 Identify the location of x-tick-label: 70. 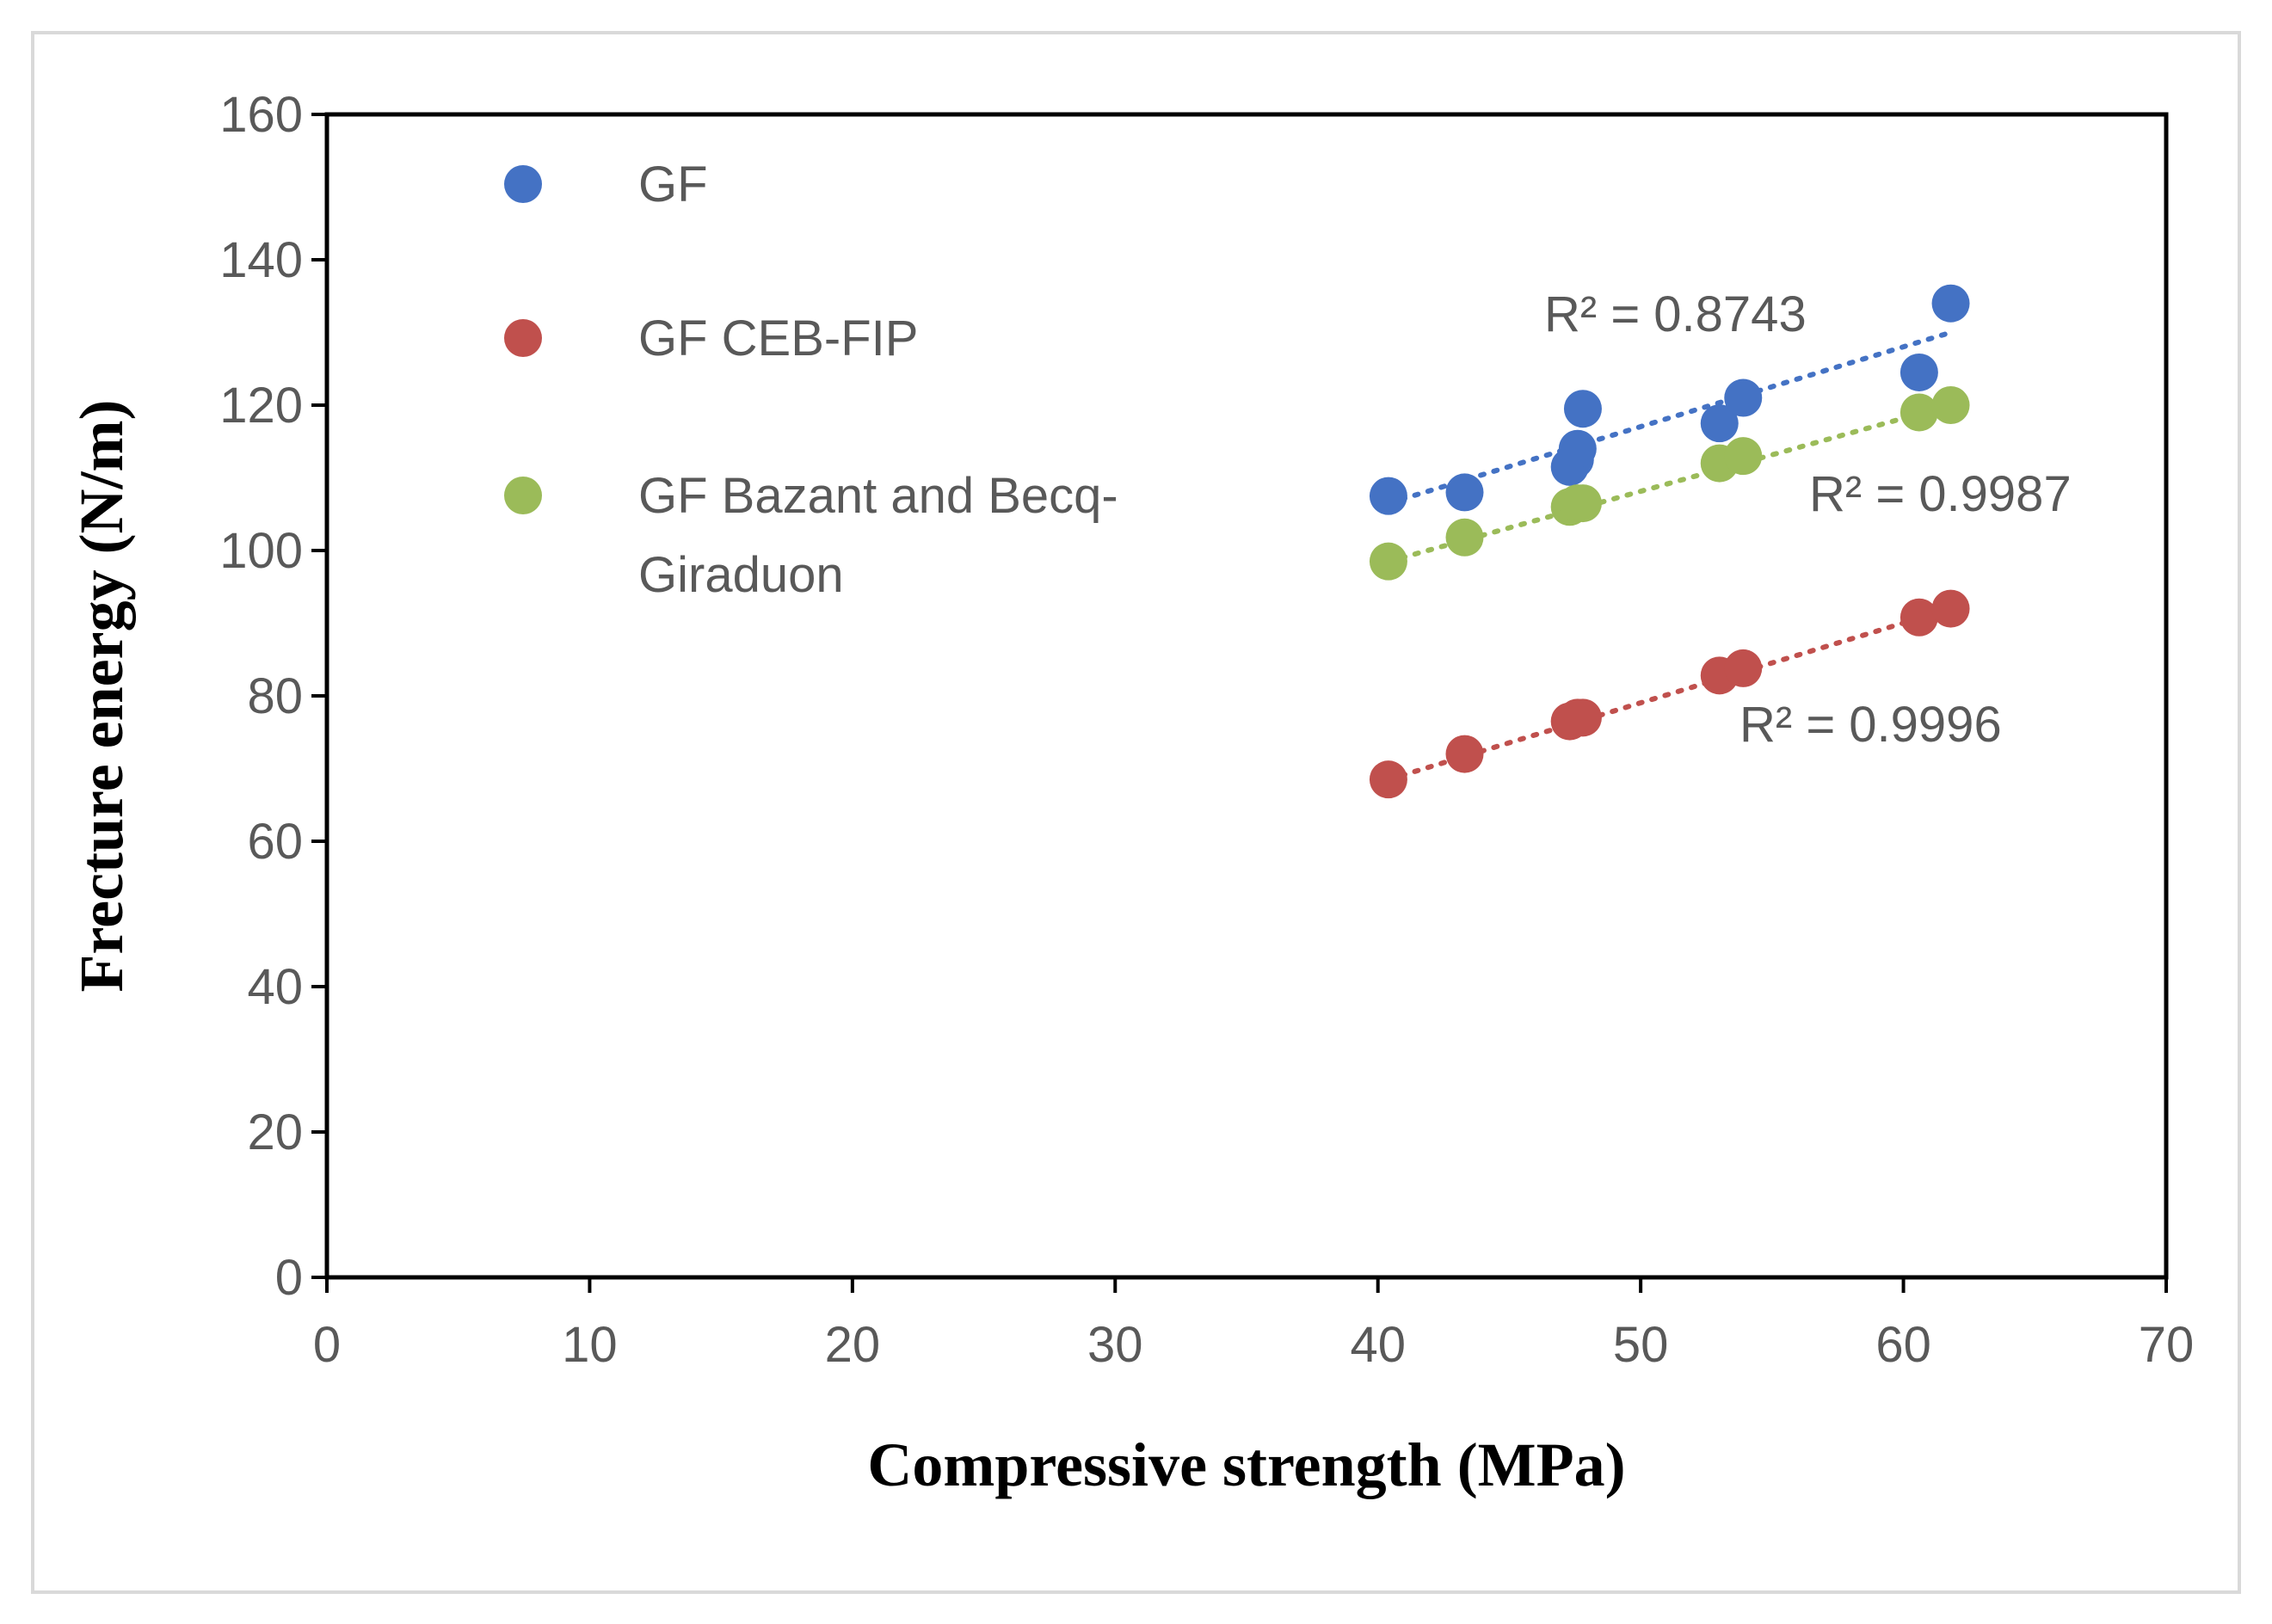
(2167, 1345).